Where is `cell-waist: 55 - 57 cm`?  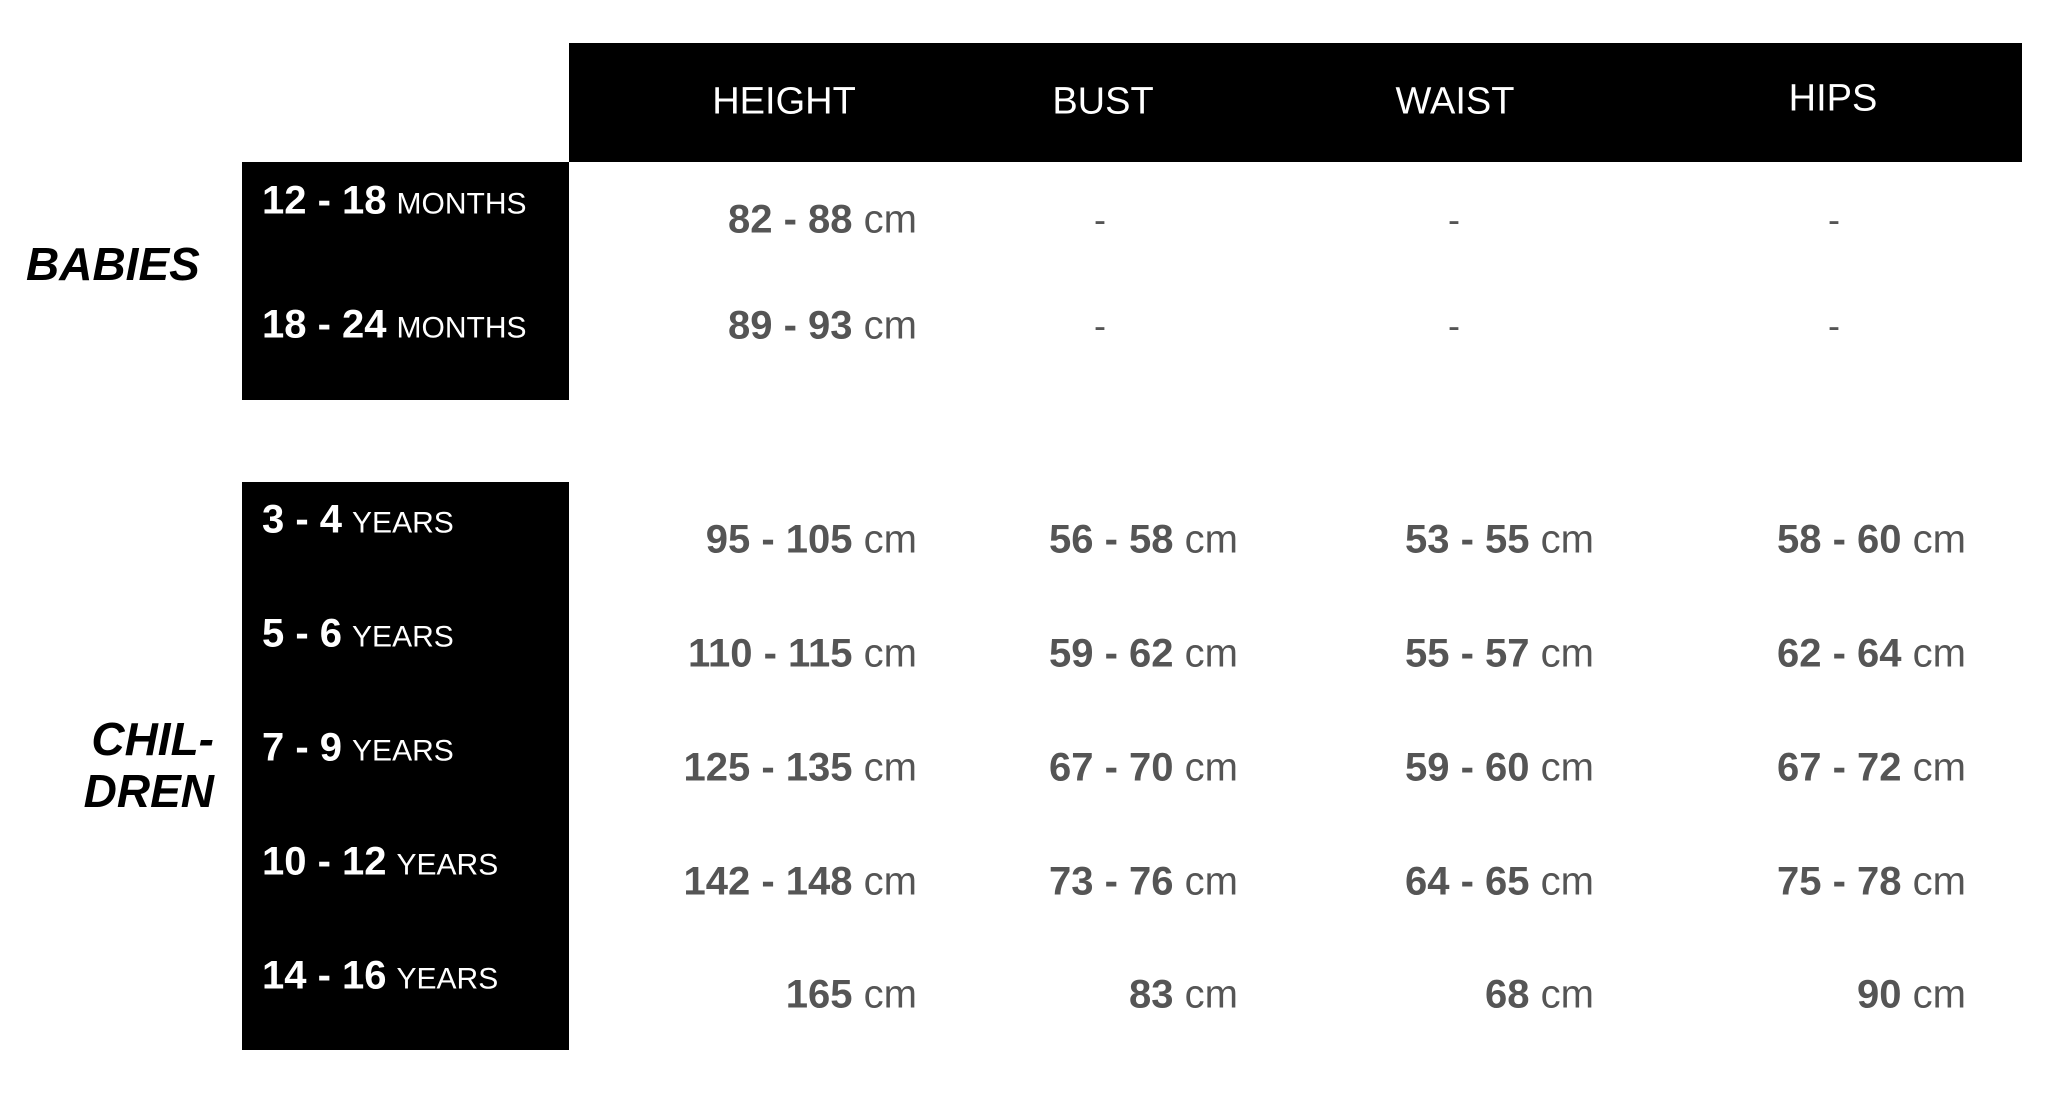 cell-waist: 55 - 57 cm is located at coordinates (1499, 654).